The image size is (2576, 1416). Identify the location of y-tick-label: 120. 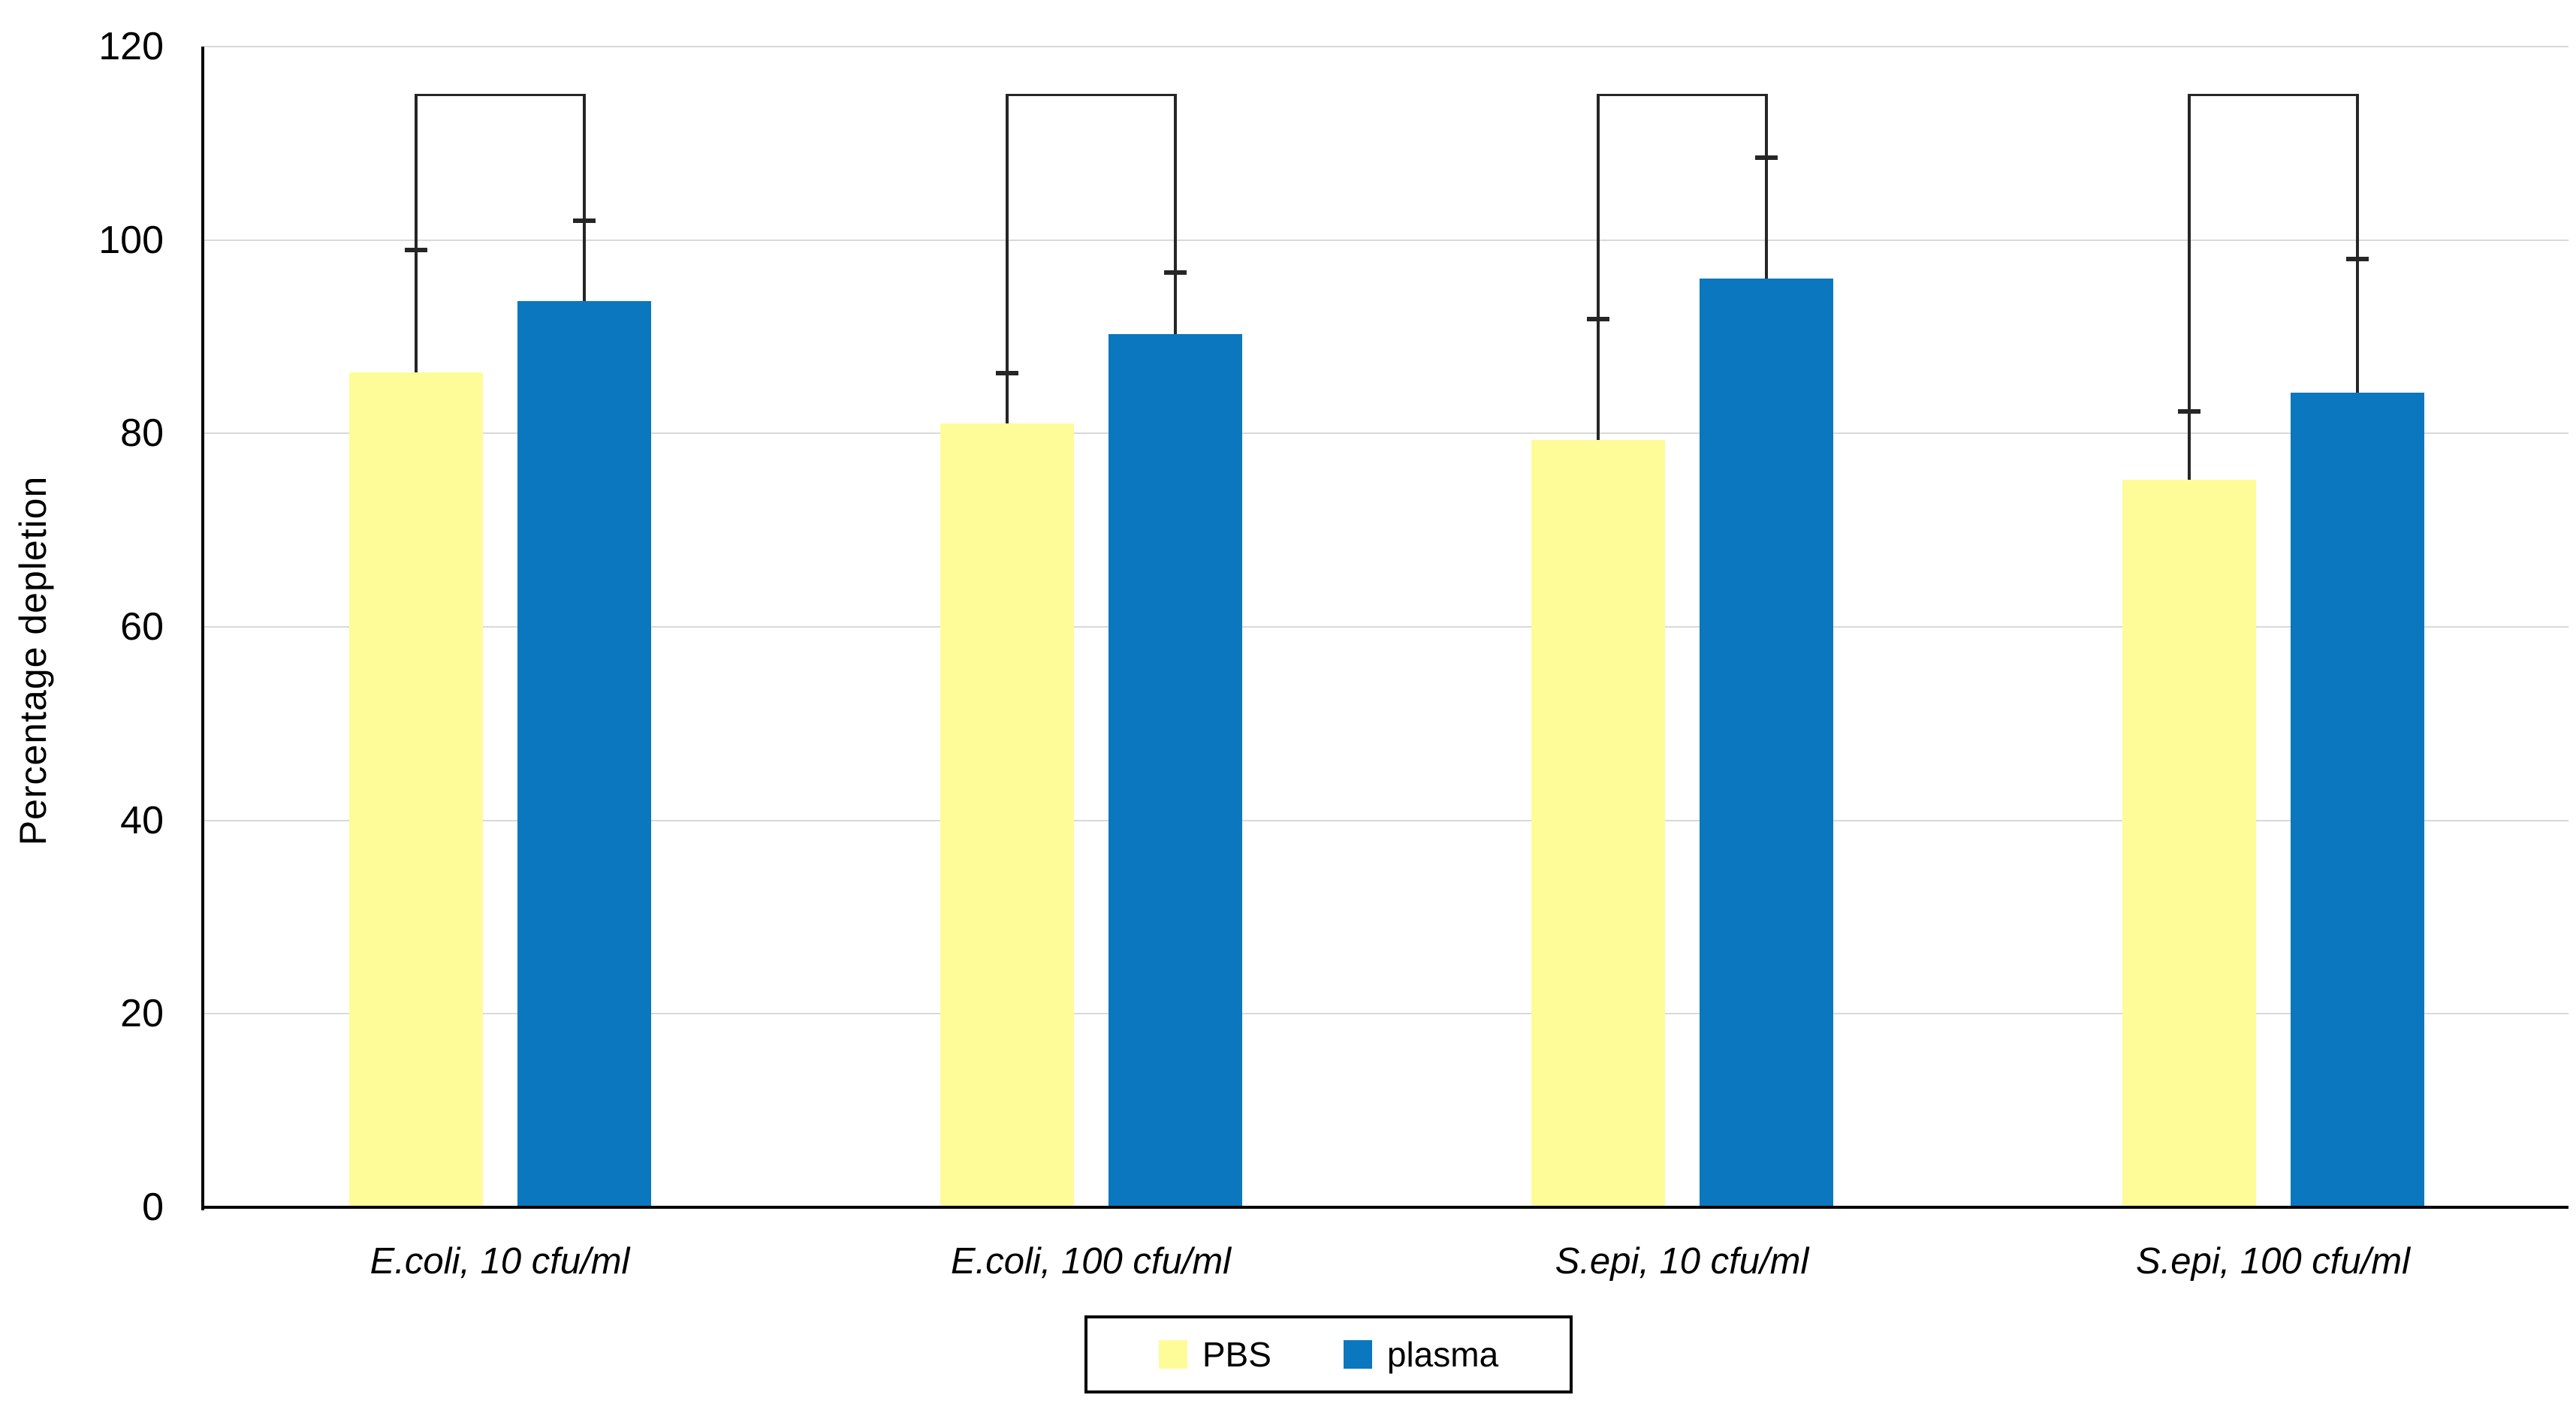
(131, 47).